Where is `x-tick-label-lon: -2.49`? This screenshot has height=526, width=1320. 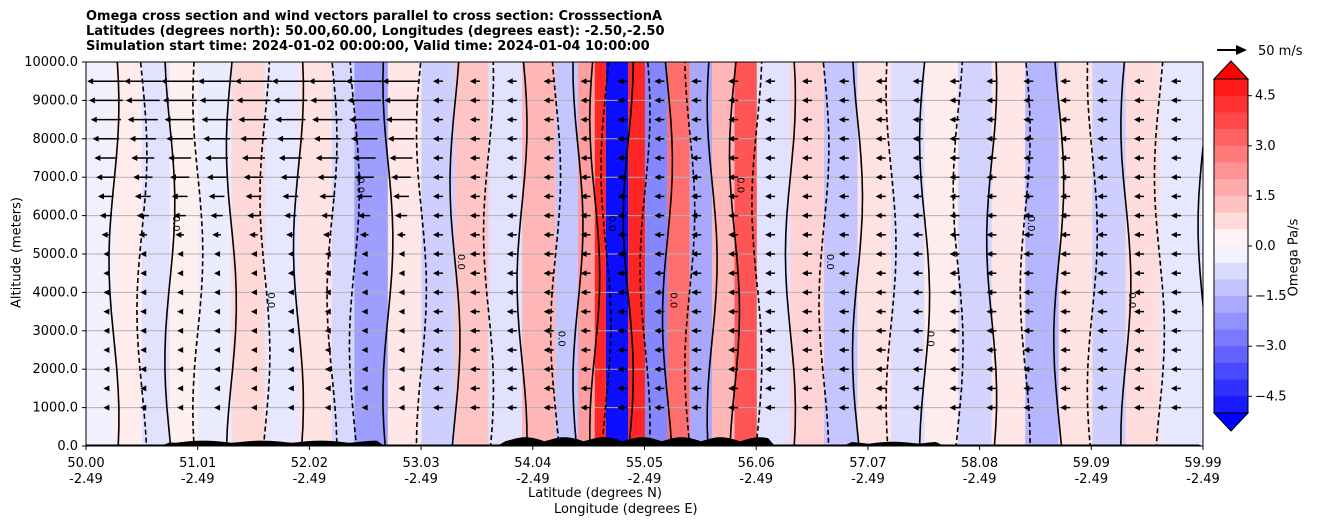
x-tick-label-lon: -2.49 is located at coordinates (86, 479).